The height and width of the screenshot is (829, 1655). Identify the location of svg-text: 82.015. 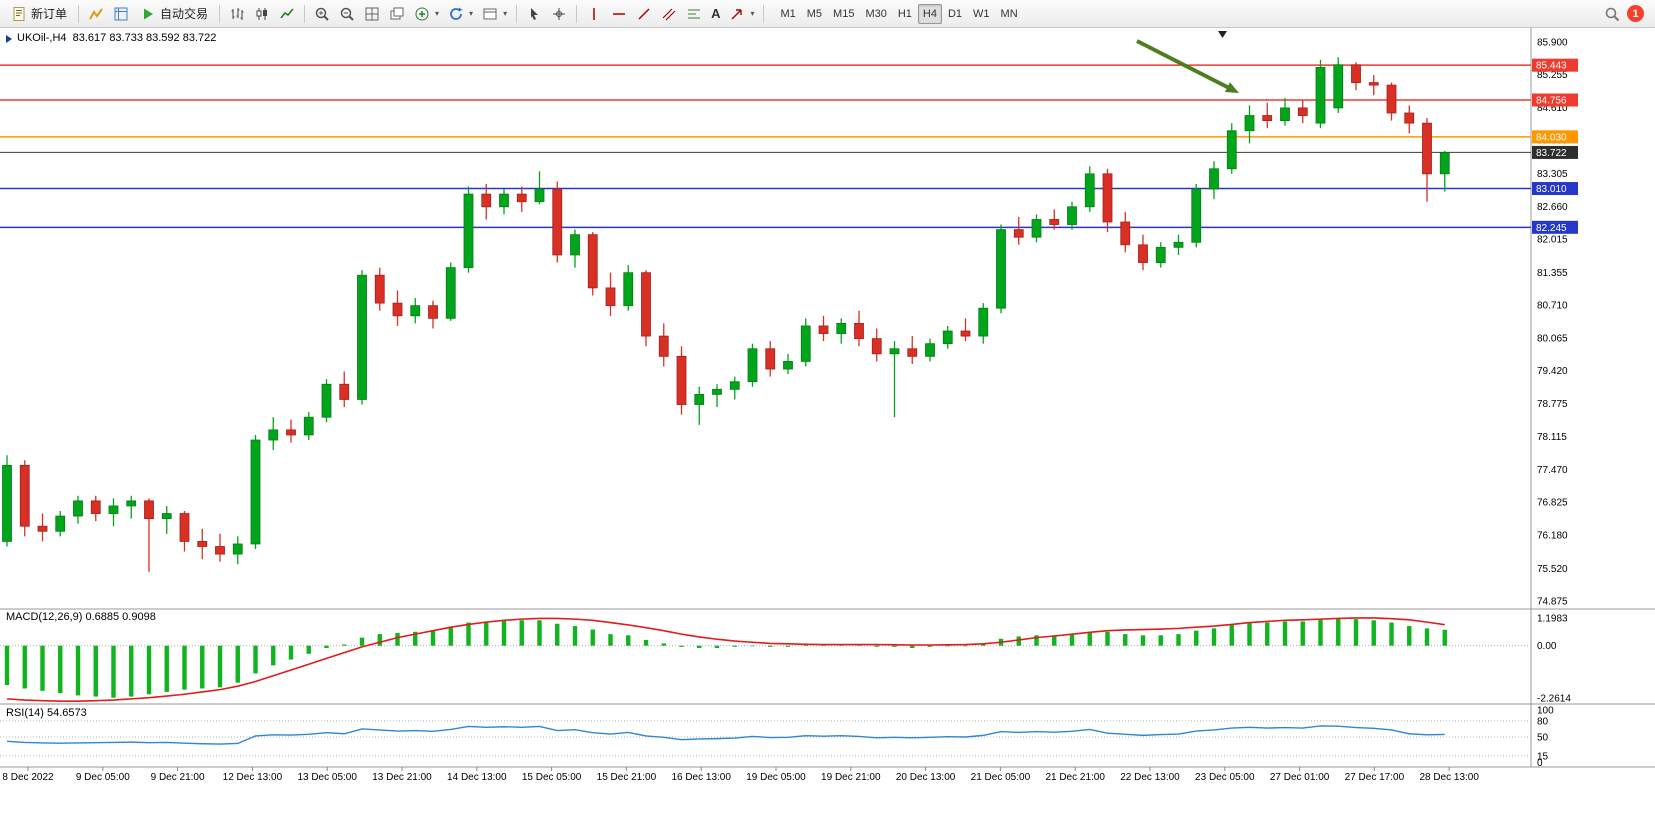
(1552, 239).